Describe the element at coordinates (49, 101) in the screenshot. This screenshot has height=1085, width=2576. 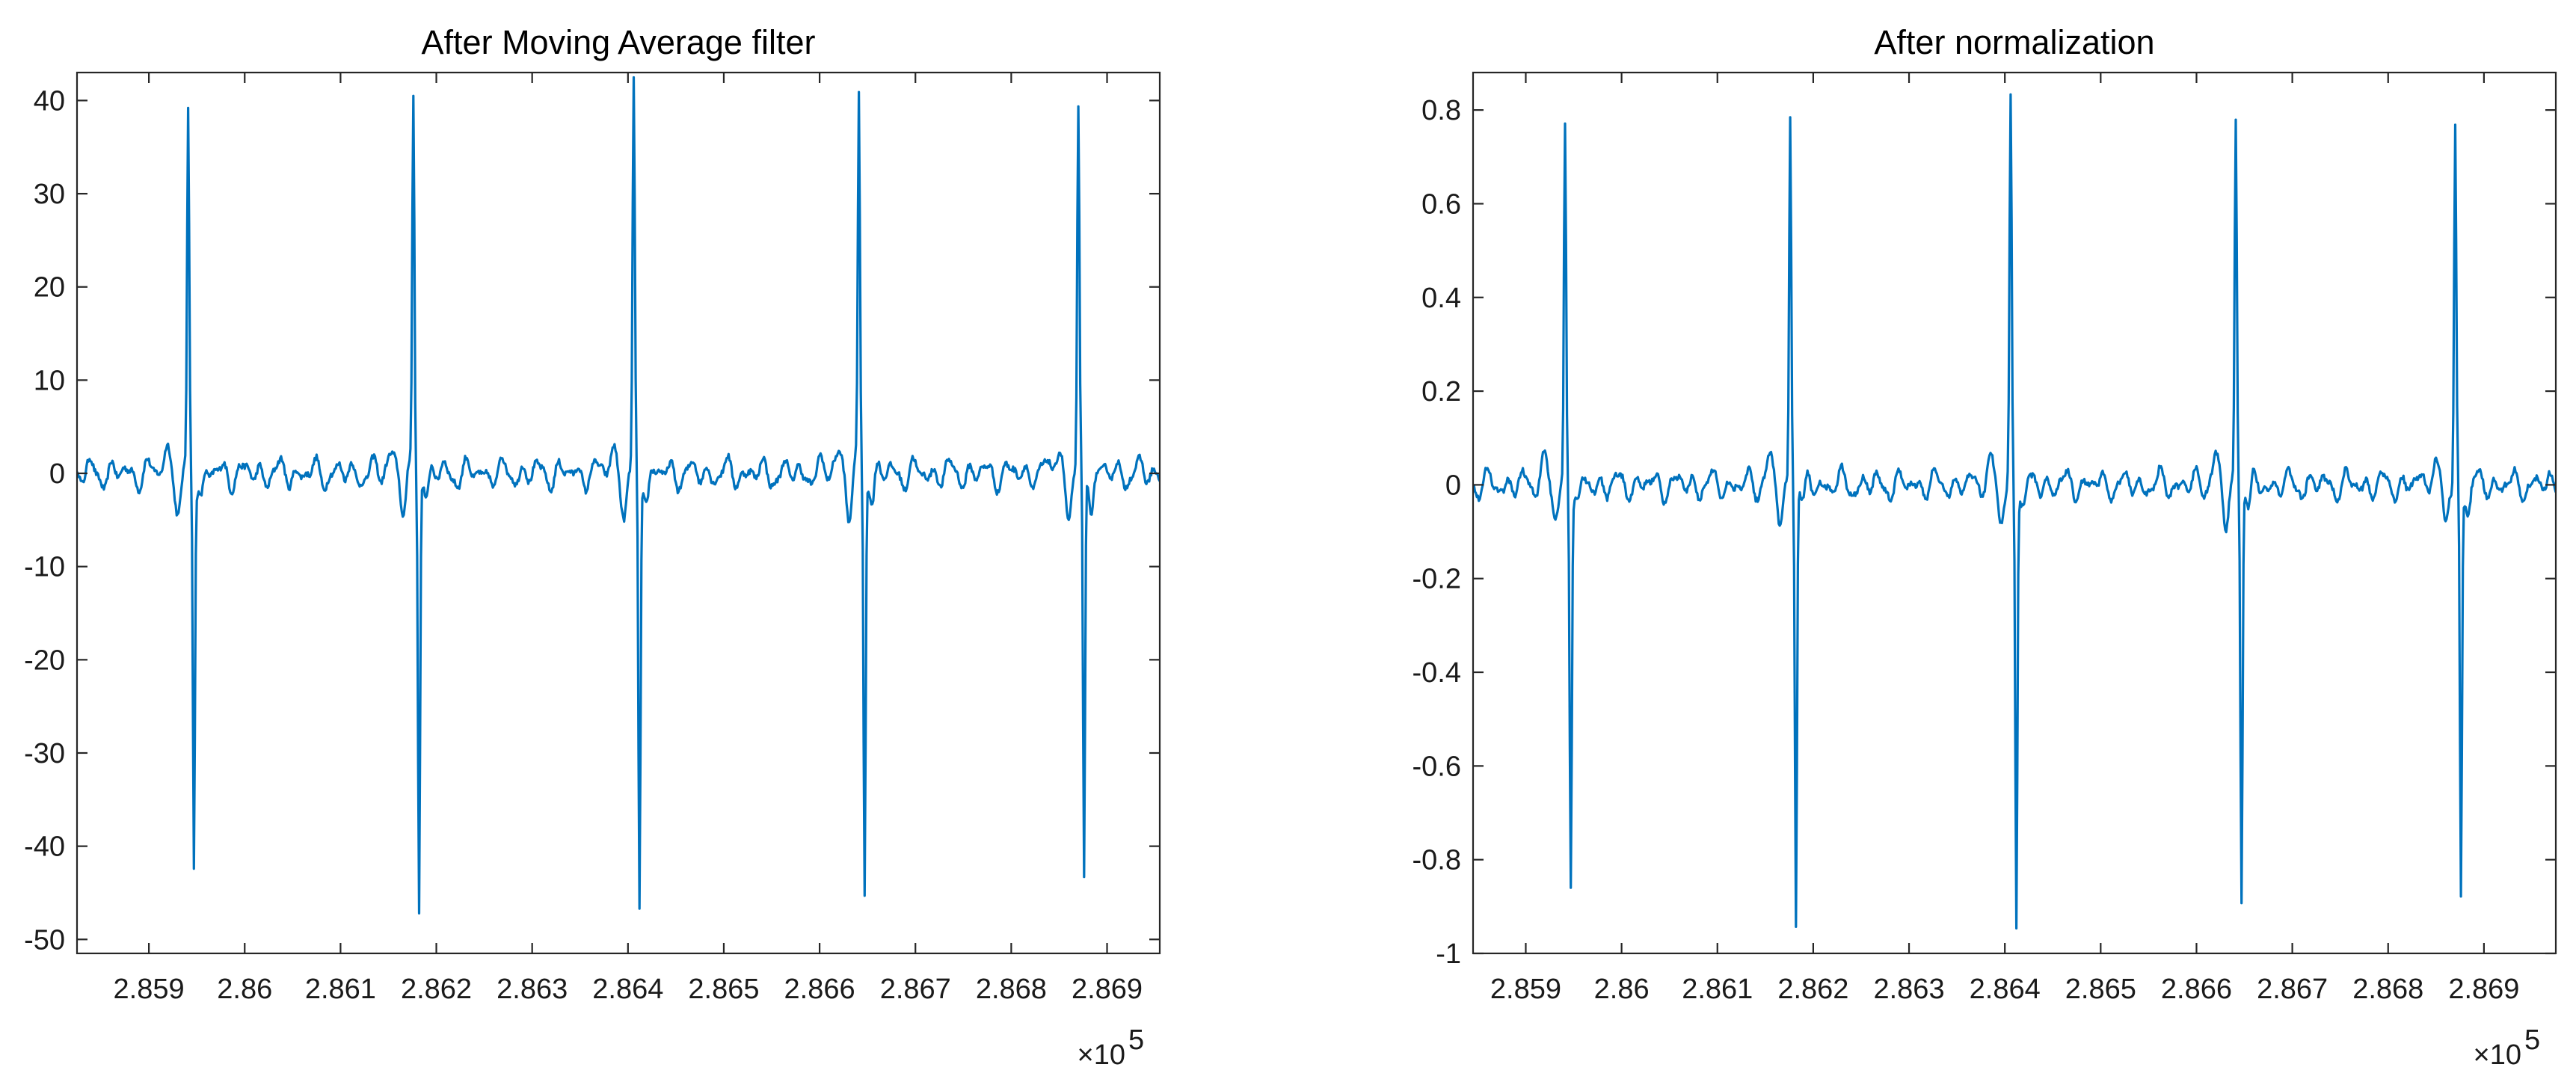
I see `y-tick-label: 40` at that location.